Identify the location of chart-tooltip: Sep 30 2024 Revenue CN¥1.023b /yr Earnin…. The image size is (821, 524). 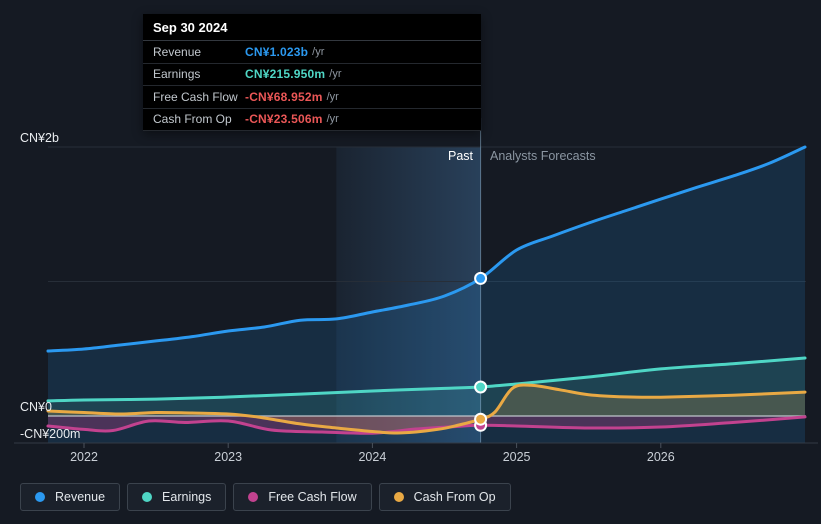
(312, 72).